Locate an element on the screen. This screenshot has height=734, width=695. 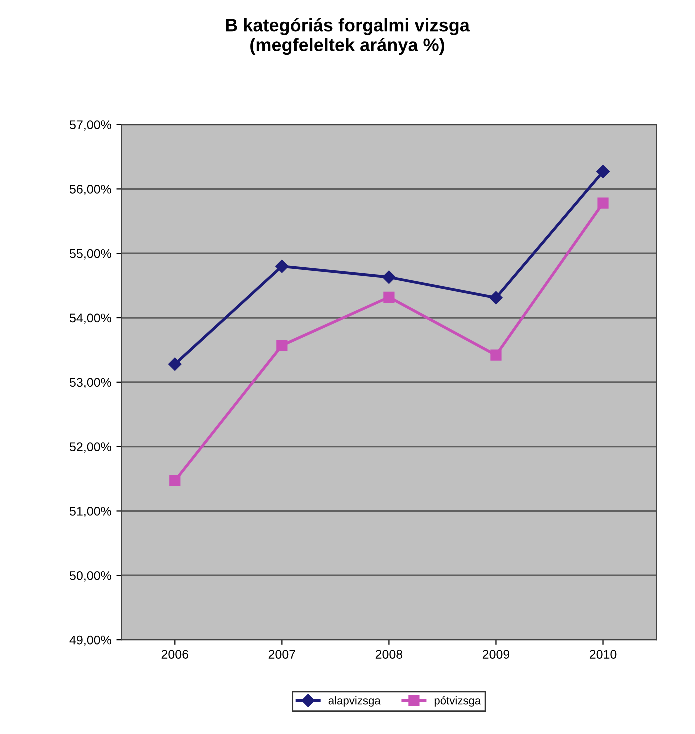
y-tick-label: 54,00% is located at coordinates (91, 319).